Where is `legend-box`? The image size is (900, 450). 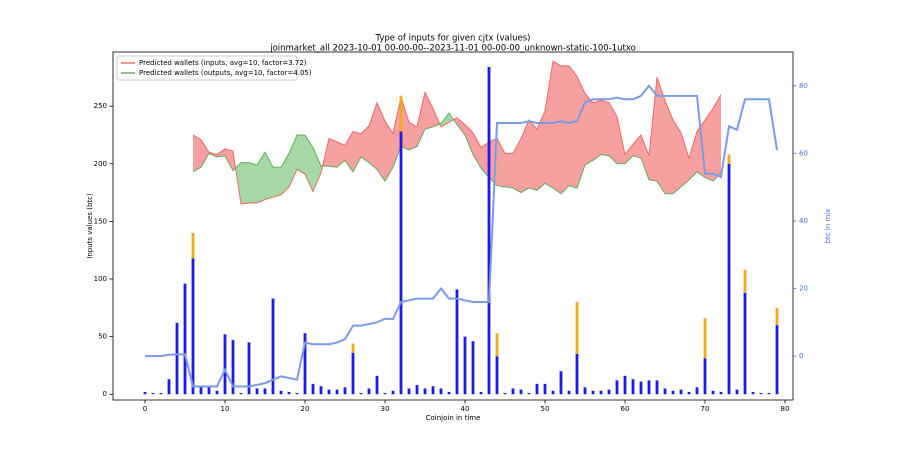
legend-box is located at coordinates (207, 68).